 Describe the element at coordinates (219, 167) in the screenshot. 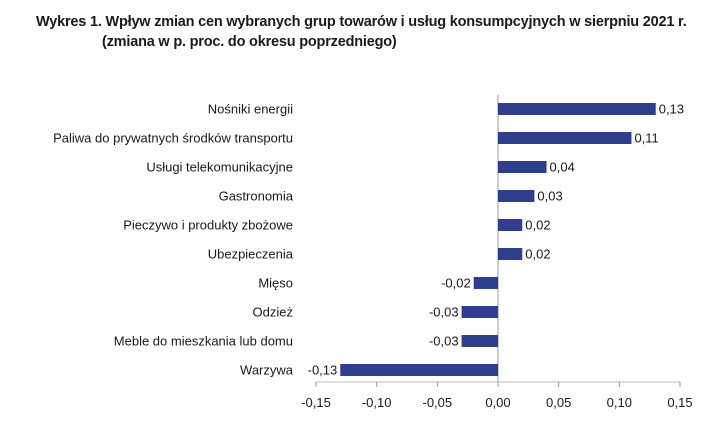

I see `category-label: Usługi telekomunikacyjne` at that location.